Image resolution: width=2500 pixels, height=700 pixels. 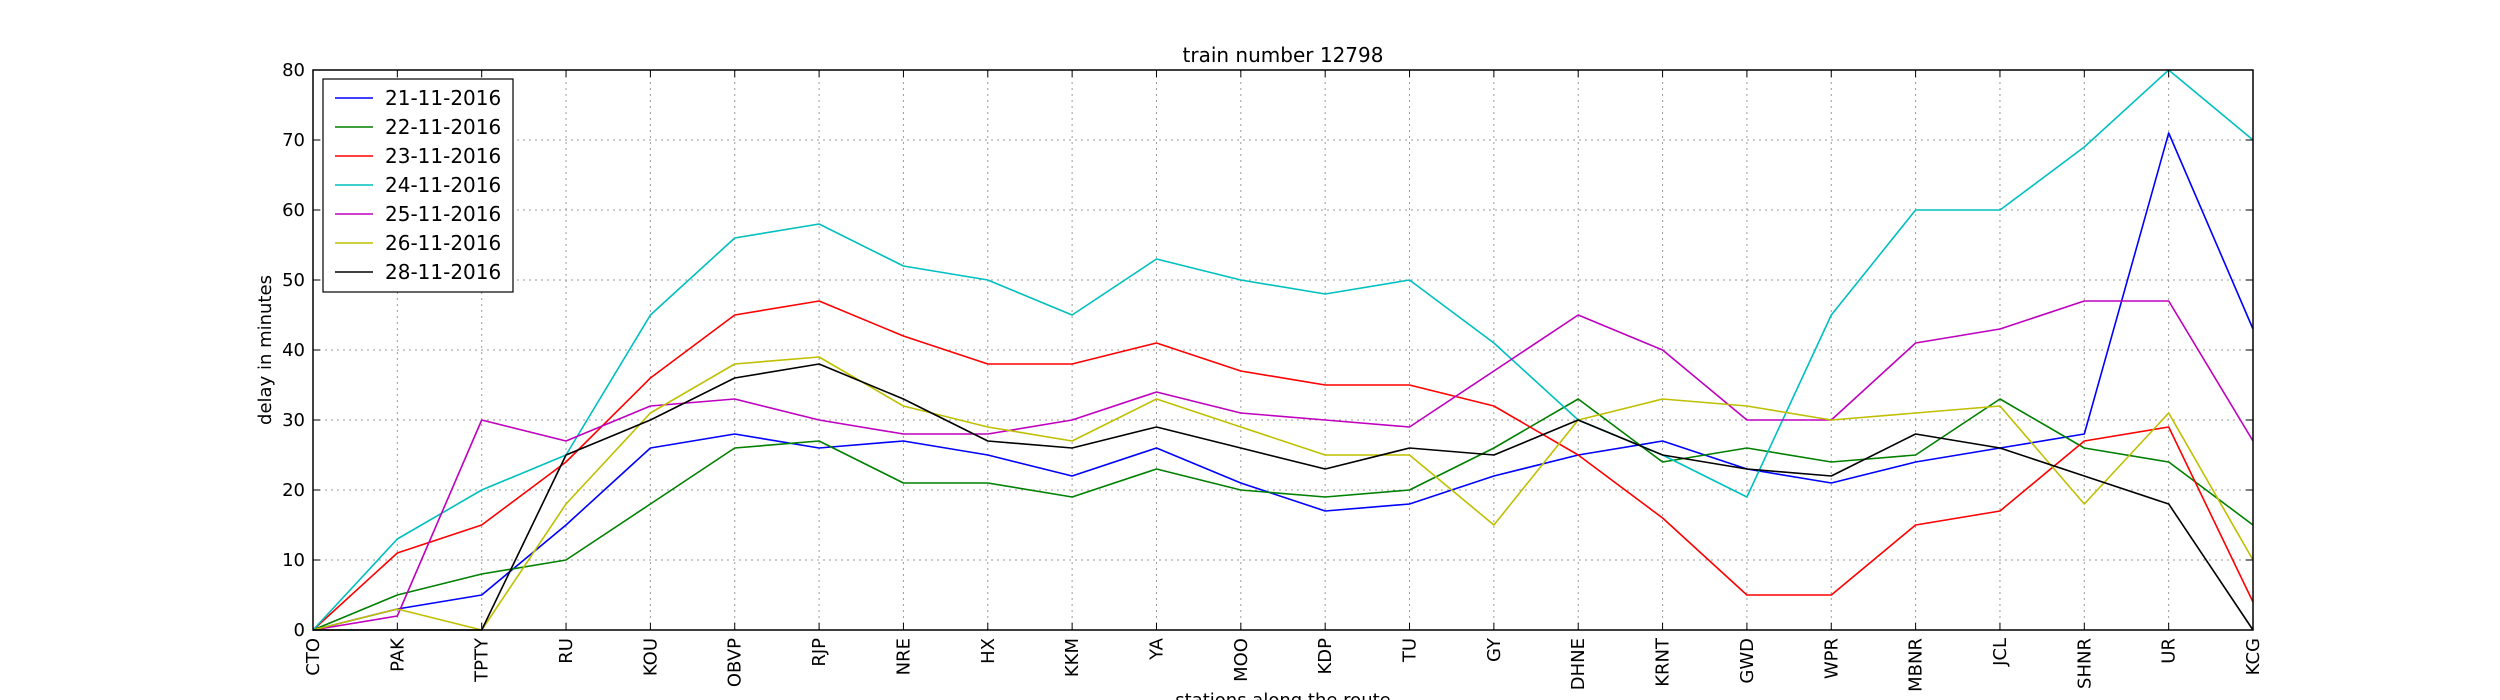 What do you see at coordinates (1283, 55) in the screenshot?
I see `chart-title: train number 12798` at bounding box center [1283, 55].